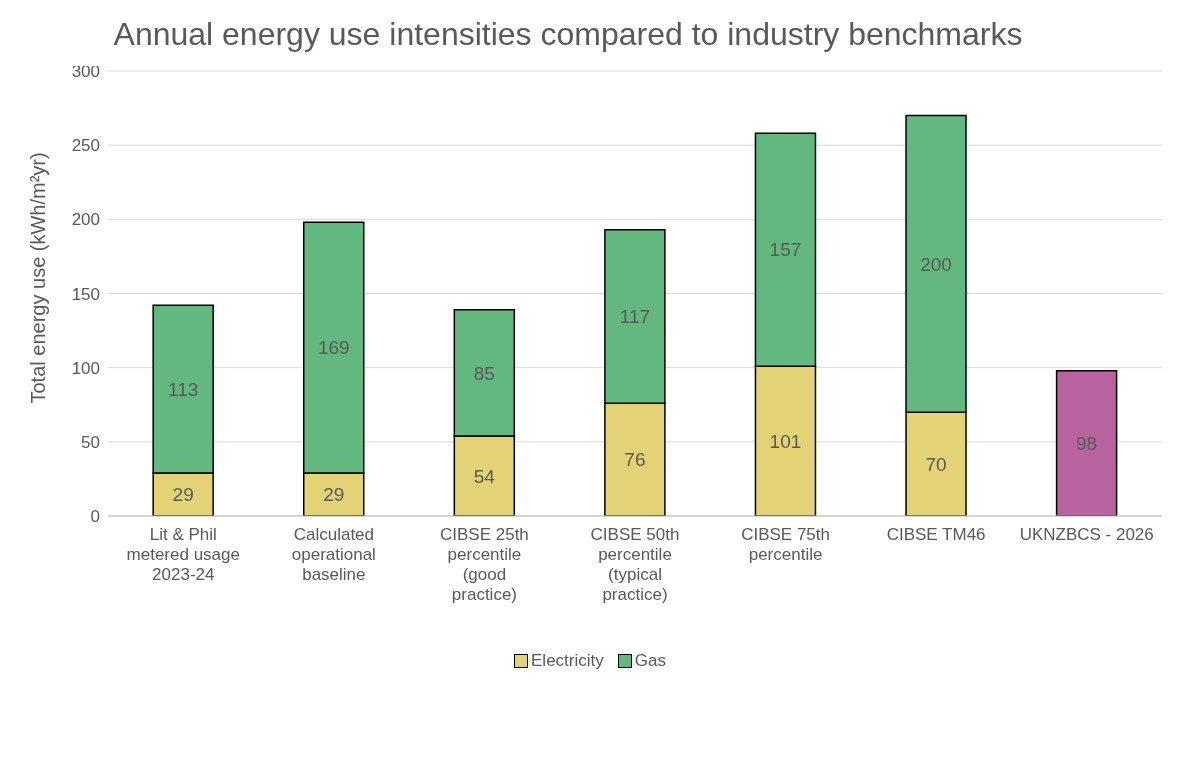 The height and width of the screenshot is (778, 1180). Describe the element at coordinates (85, 294) in the screenshot. I see `y-tick-label: 150` at that location.